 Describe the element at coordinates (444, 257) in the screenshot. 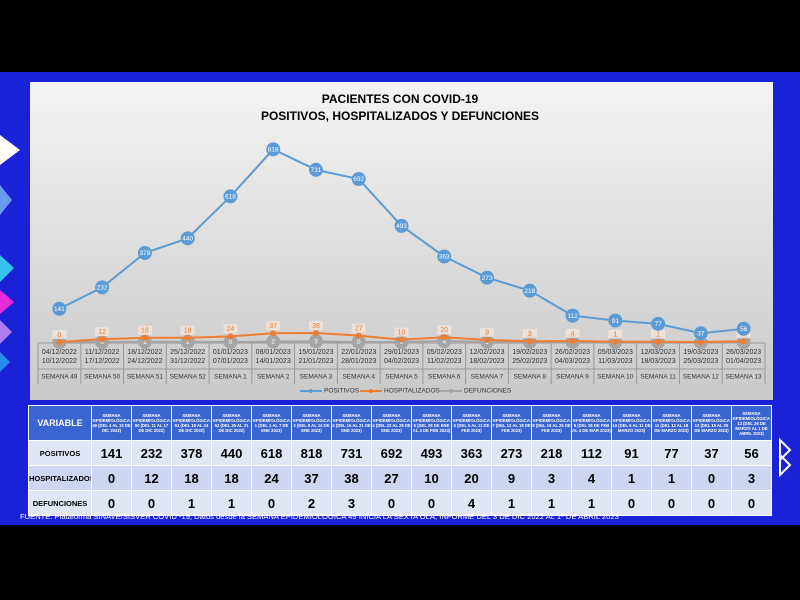

I see `data-label: 363` at that location.